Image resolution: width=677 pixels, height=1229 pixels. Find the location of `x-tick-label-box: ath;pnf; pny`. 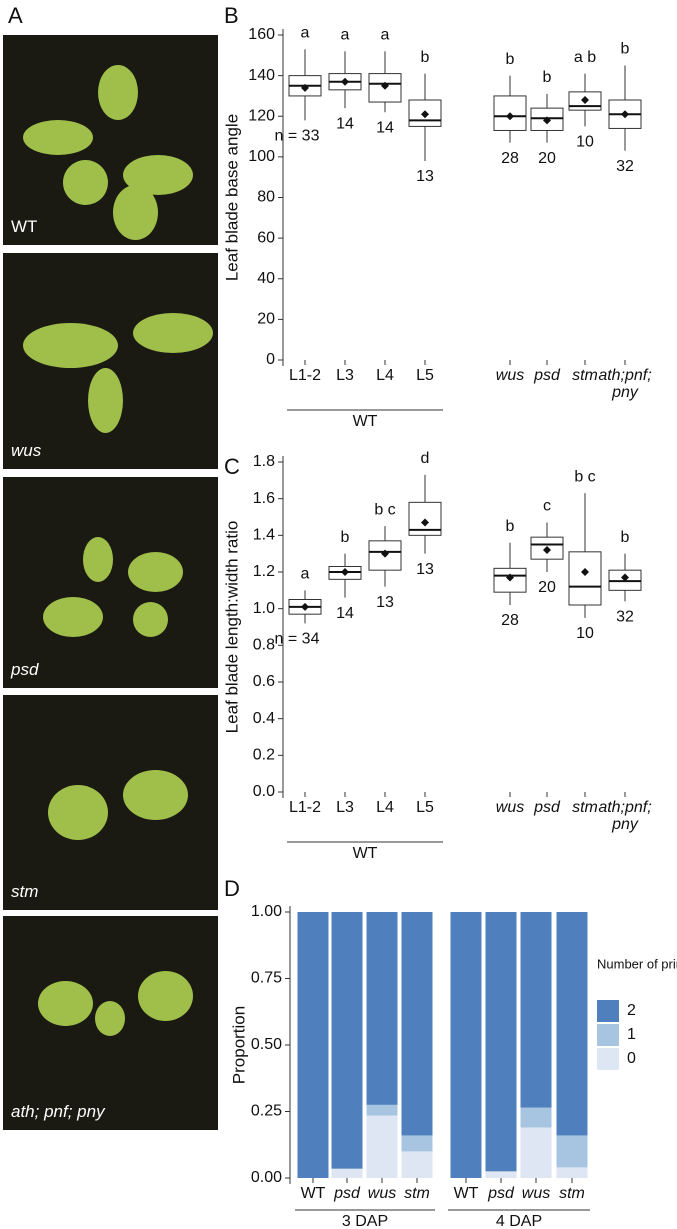

x-tick-label-box: ath;pnf; pny is located at coordinates (625, 384).